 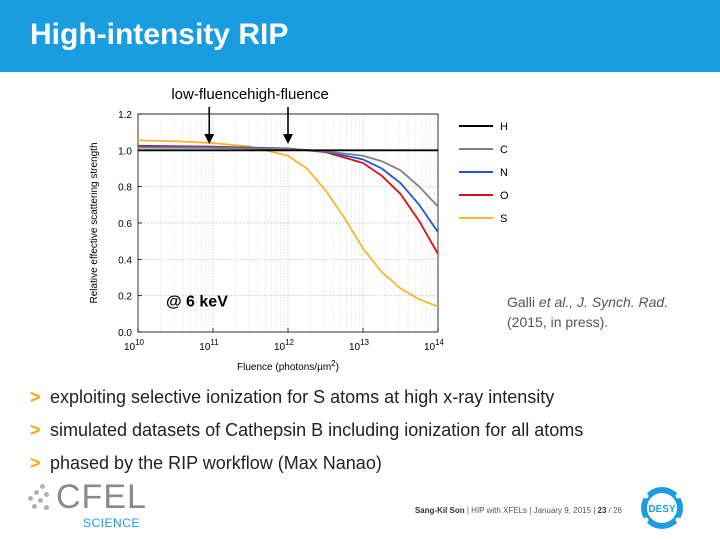 What do you see at coordinates (125, 188) in the screenshot?
I see `y-tick-label: 0.8` at bounding box center [125, 188].